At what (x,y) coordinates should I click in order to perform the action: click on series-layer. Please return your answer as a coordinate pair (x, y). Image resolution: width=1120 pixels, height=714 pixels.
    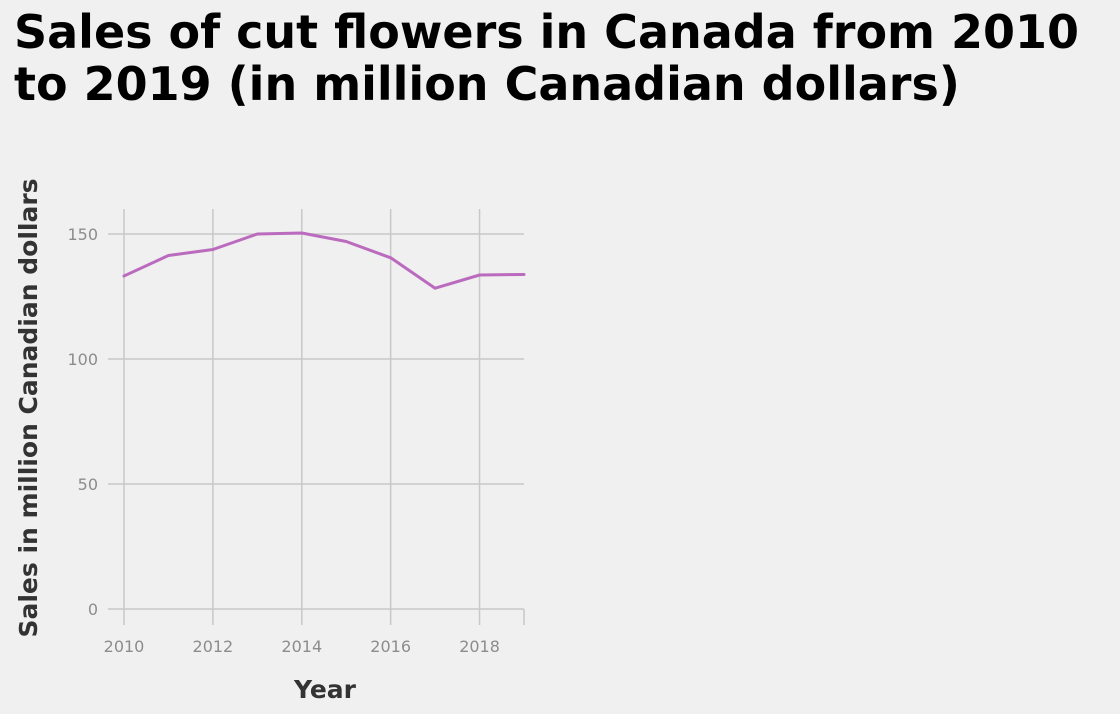
    Looking at the image, I should click on (324, 260).